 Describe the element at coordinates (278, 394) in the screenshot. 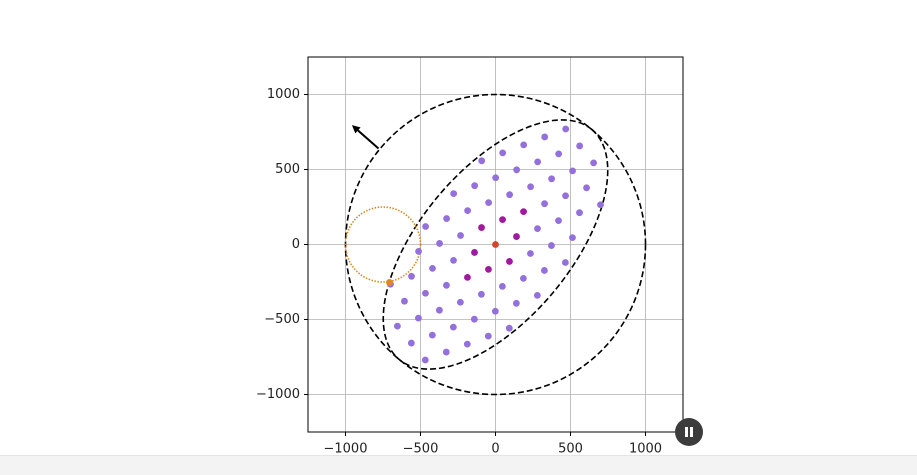

I see `y-tick-label: −1000` at that location.